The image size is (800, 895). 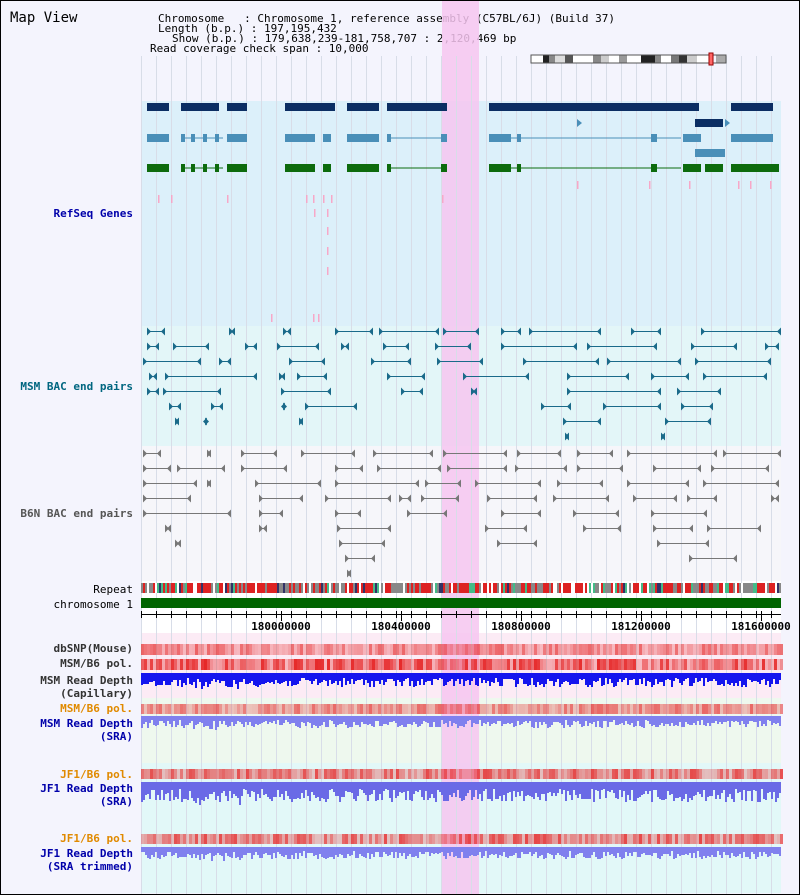 I want to click on refseq-mark, so click(x=315, y=213).